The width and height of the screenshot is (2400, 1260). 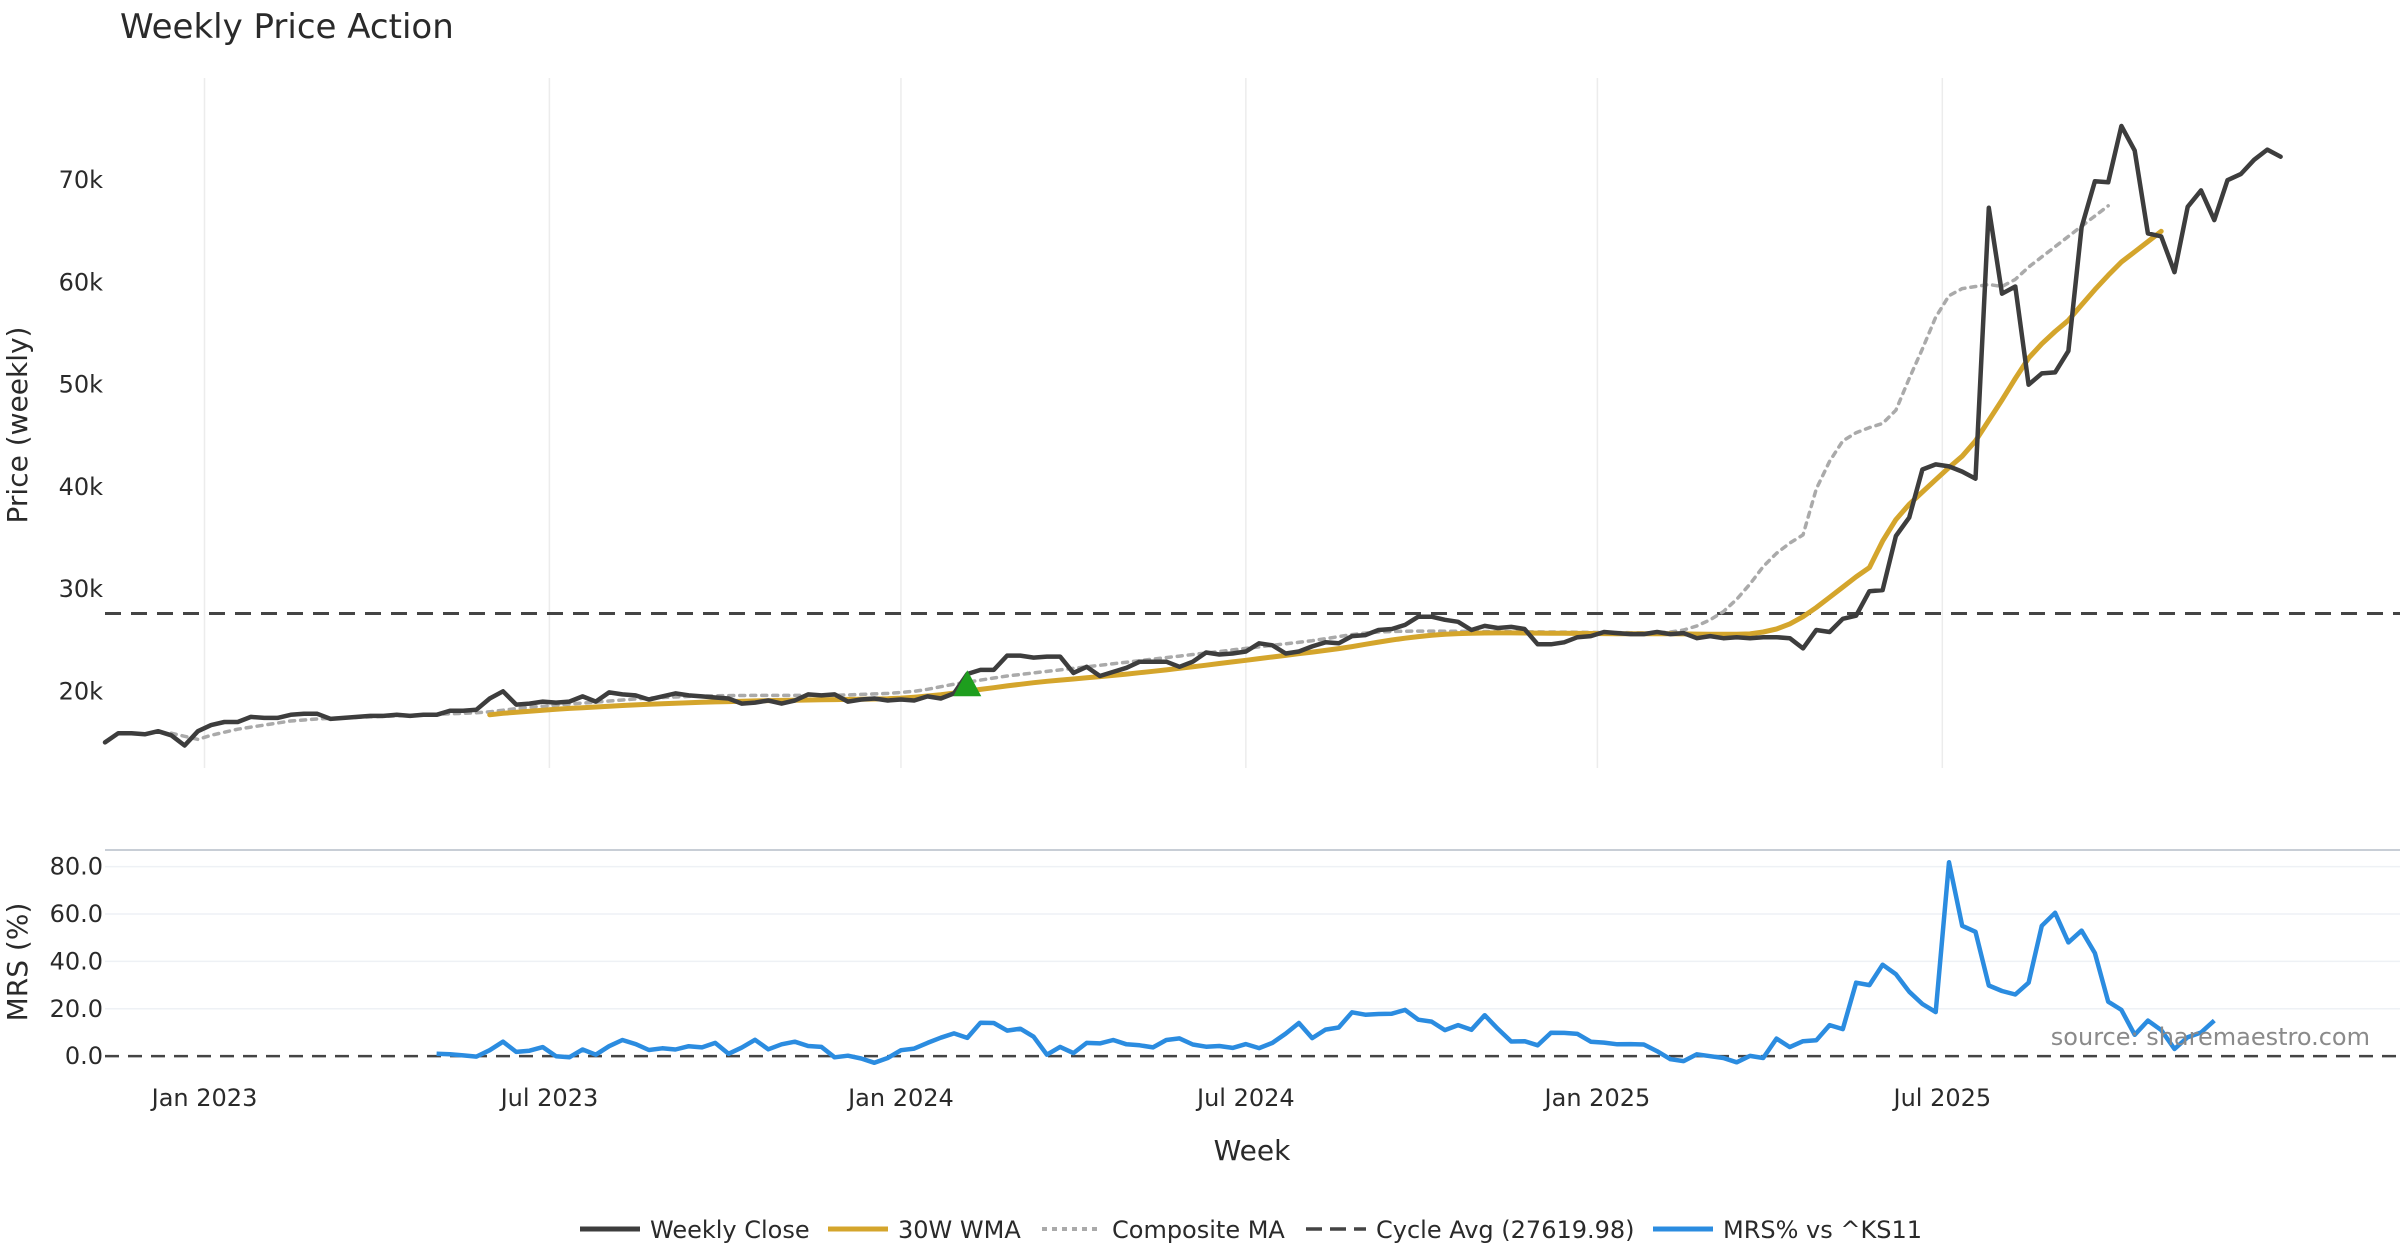 I want to click on y-tick-label-price: 50k, so click(x=81, y=385).